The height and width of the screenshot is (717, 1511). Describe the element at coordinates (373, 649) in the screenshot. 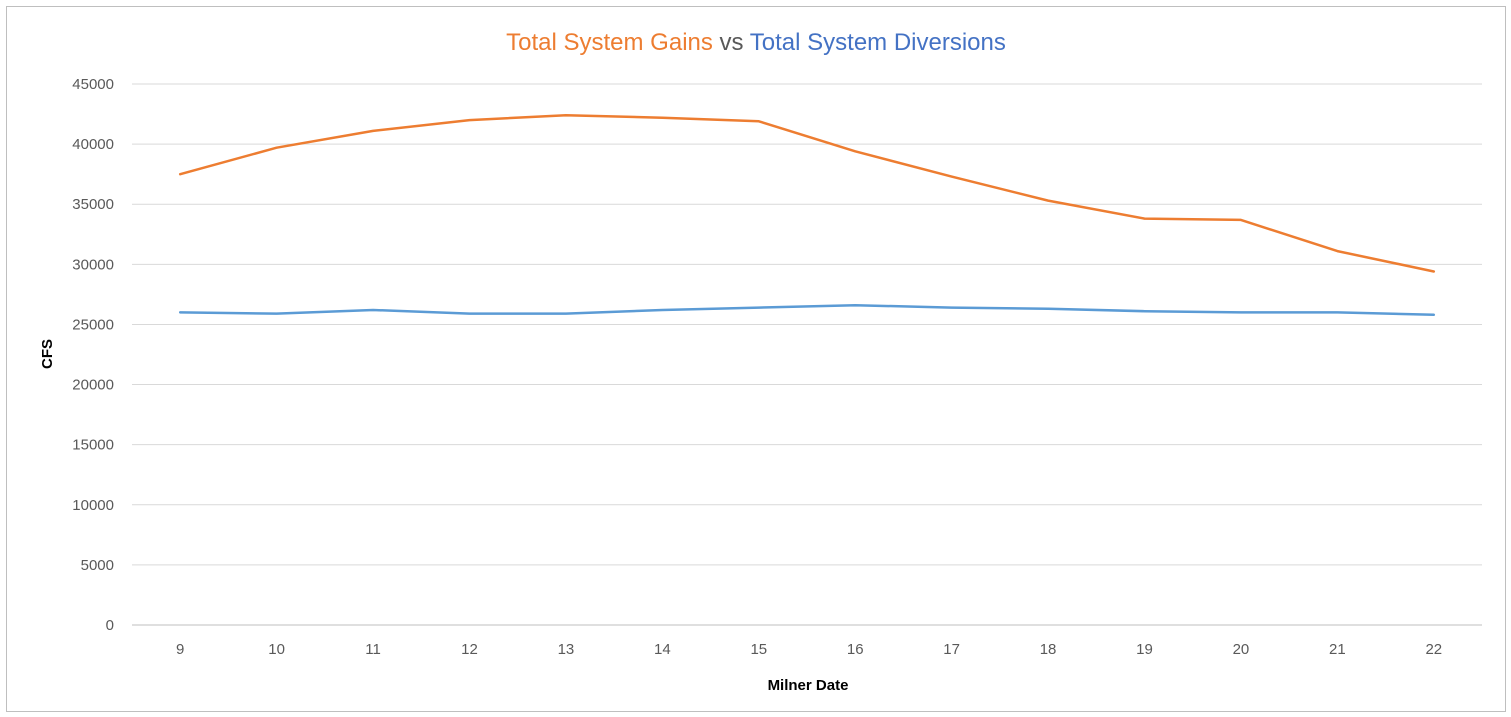

I see `x-tick-label: 11` at that location.